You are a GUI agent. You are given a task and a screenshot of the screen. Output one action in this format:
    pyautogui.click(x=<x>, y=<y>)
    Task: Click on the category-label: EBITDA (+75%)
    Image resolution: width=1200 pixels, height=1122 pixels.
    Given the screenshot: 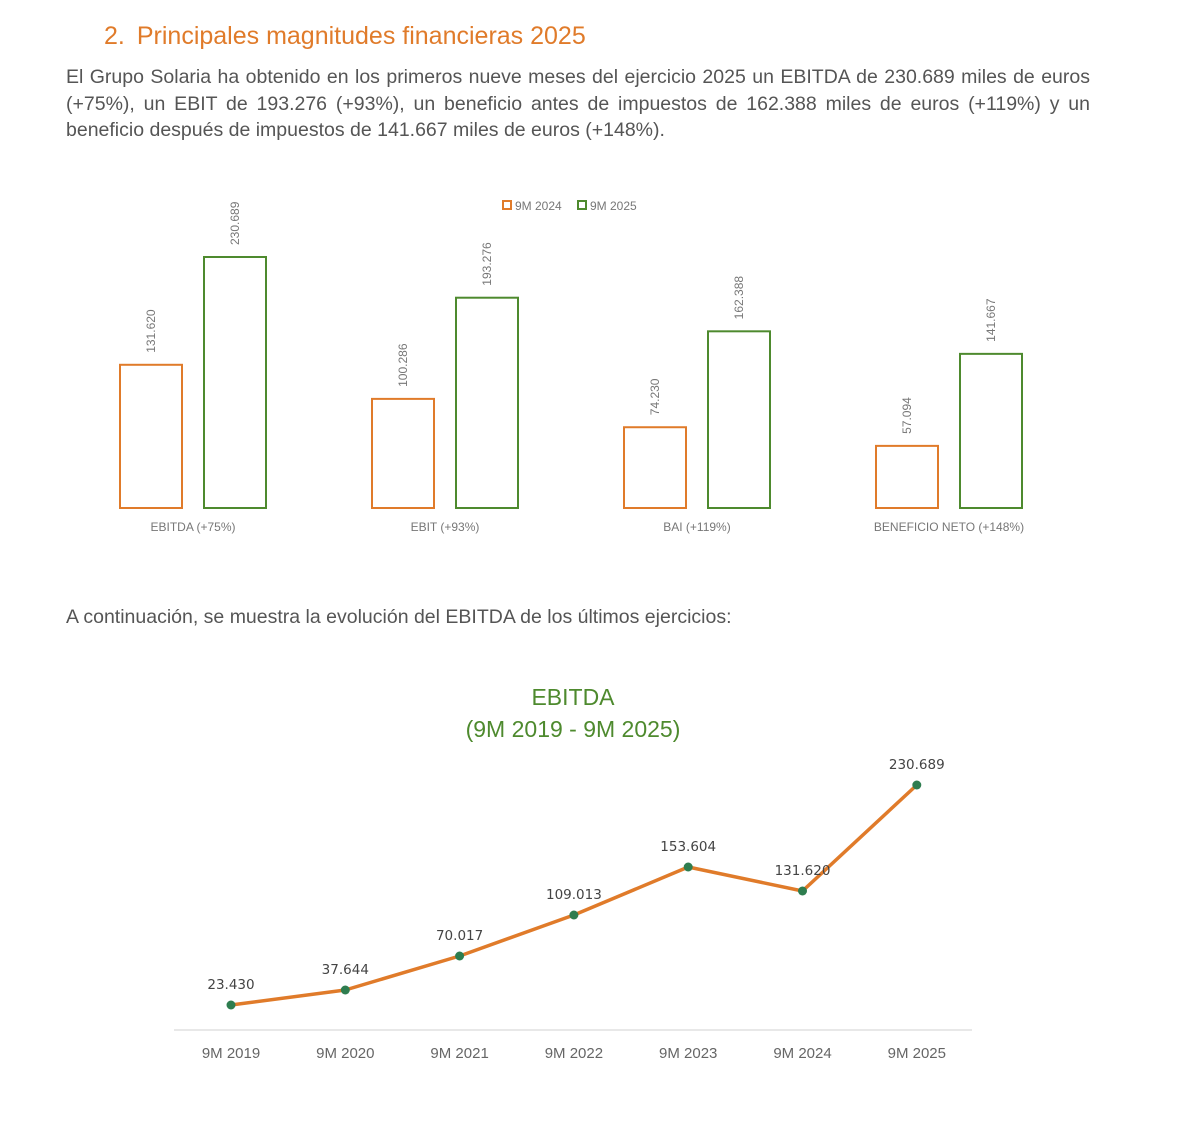 What is the action you would take?
    pyautogui.click(x=192, y=527)
    